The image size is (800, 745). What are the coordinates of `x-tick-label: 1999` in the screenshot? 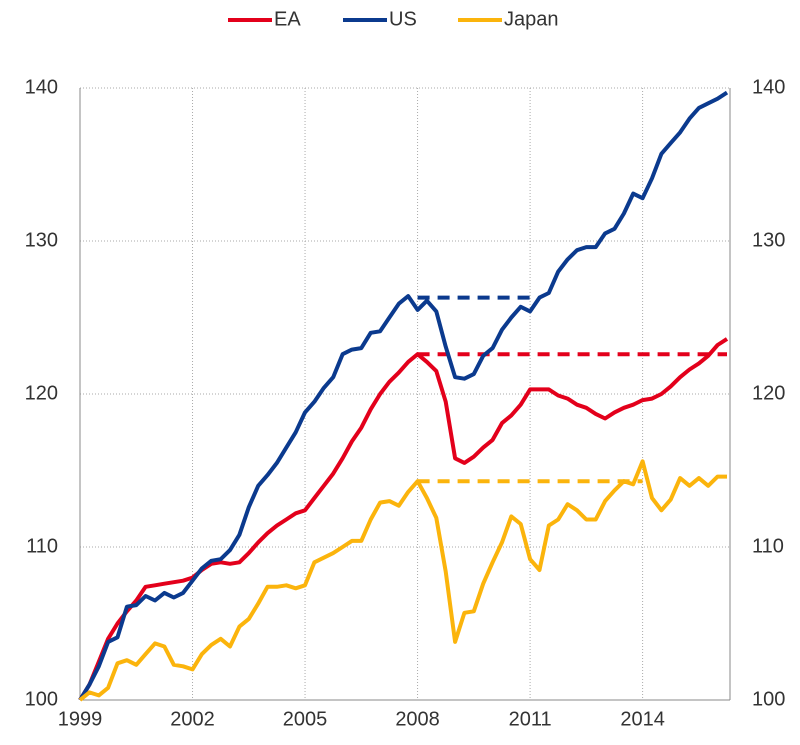 It's located at (80, 719).